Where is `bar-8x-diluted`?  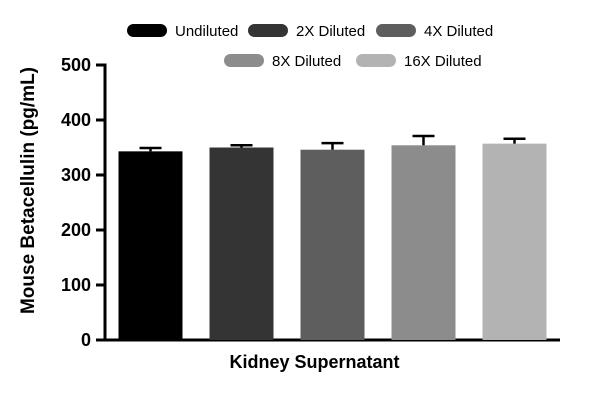 bar-8x-diluted is located at coordinates (423, 242).